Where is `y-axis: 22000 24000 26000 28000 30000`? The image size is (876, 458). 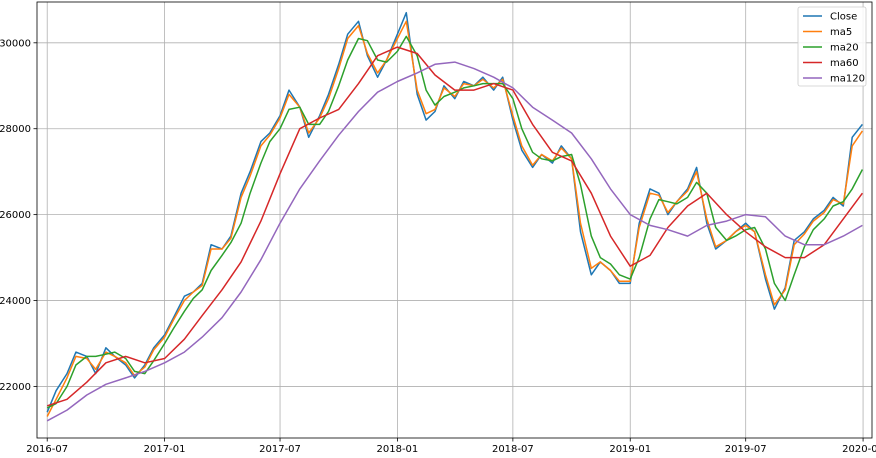
y-axis: 22000 24000 26000 28000 30000 is located at coordinates (18, 215).